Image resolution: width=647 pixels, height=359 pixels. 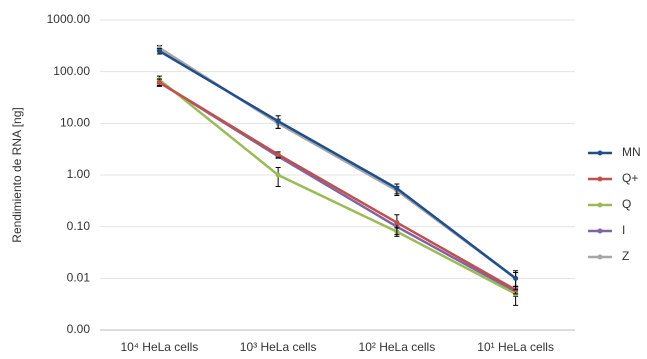 I want to click on x-tick-label: 10¹ HeLa cells, so click(x=515, y=347).